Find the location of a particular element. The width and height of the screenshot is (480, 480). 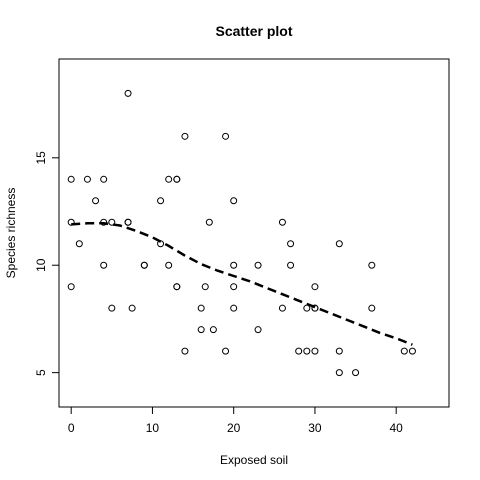

y-tick-label: 15 is located at coordinates (41, 158).